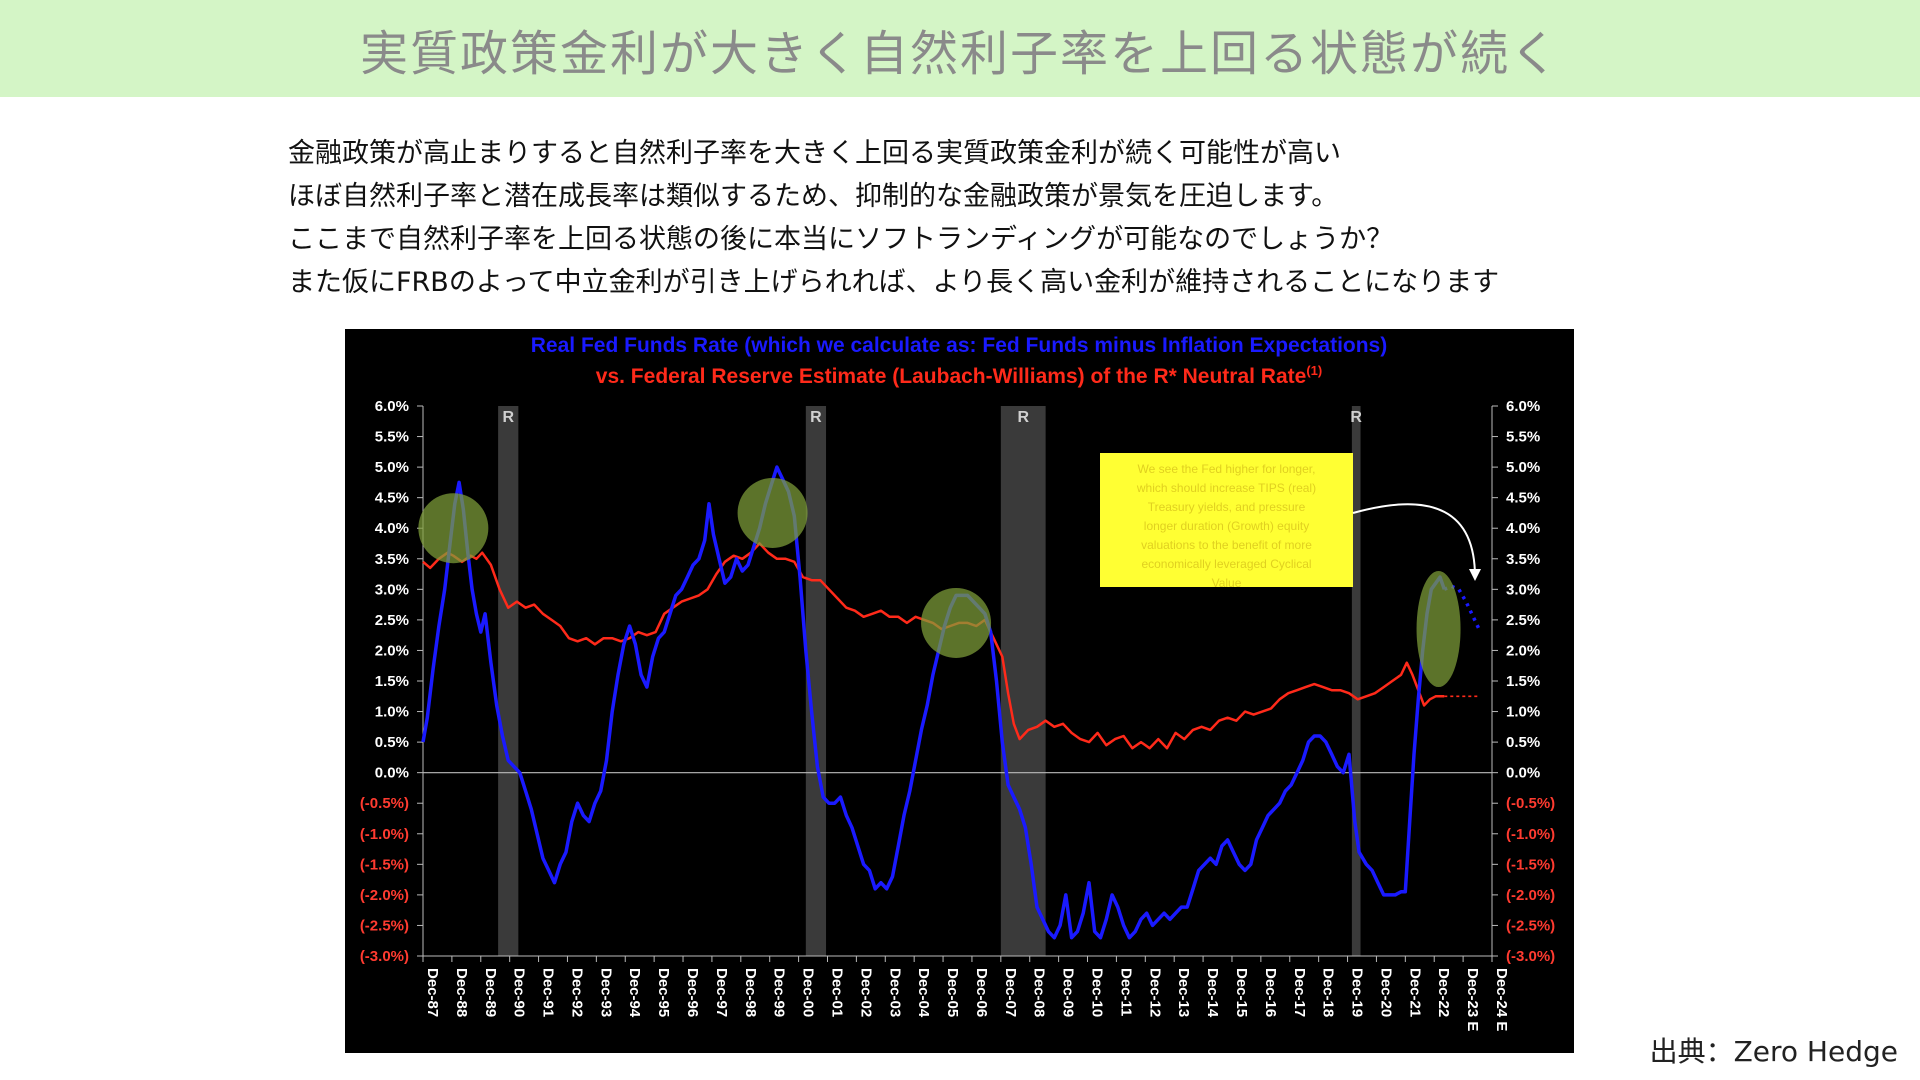  I want to click on chart-title-line-2-ref: (1), so click(1314, 370).